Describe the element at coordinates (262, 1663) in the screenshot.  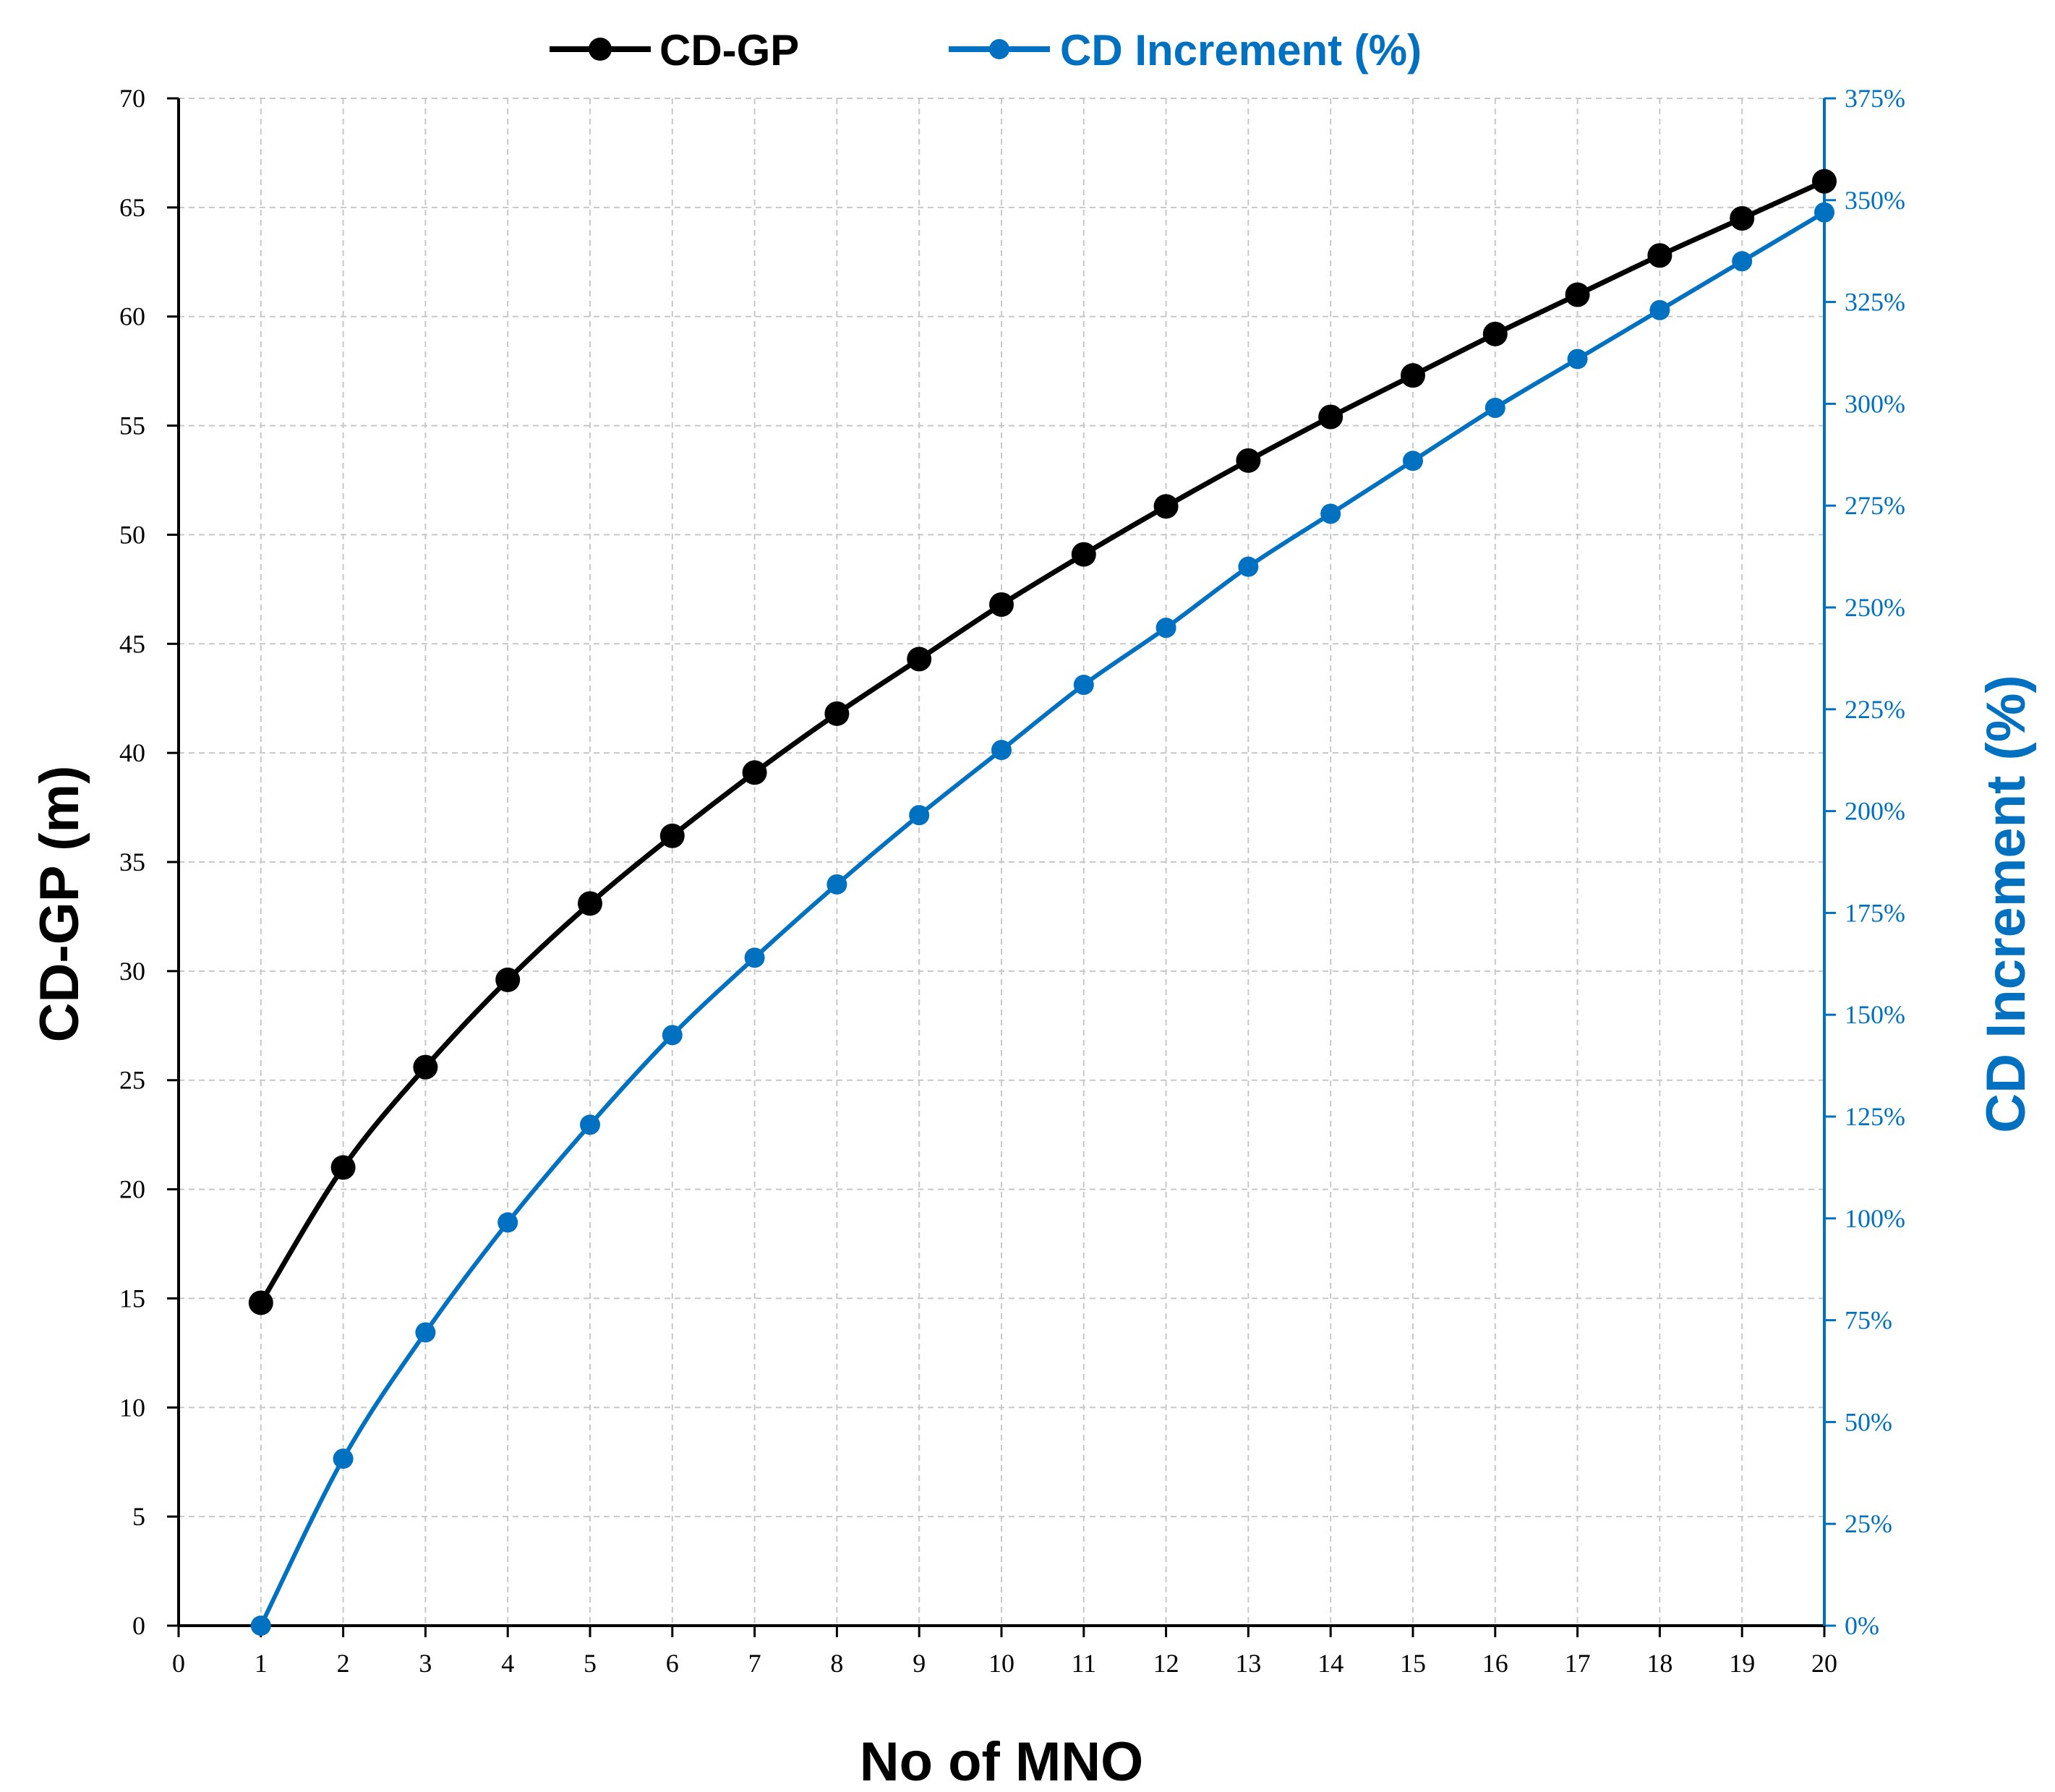
I see `x-tick-label: 1` at that location.